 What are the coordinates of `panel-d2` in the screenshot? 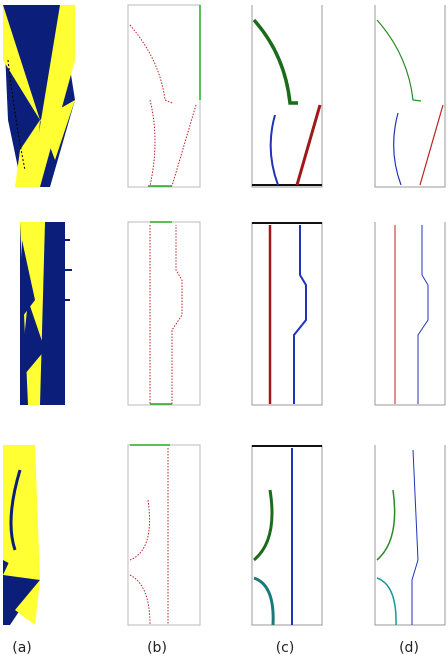 It's located at (410, 314).